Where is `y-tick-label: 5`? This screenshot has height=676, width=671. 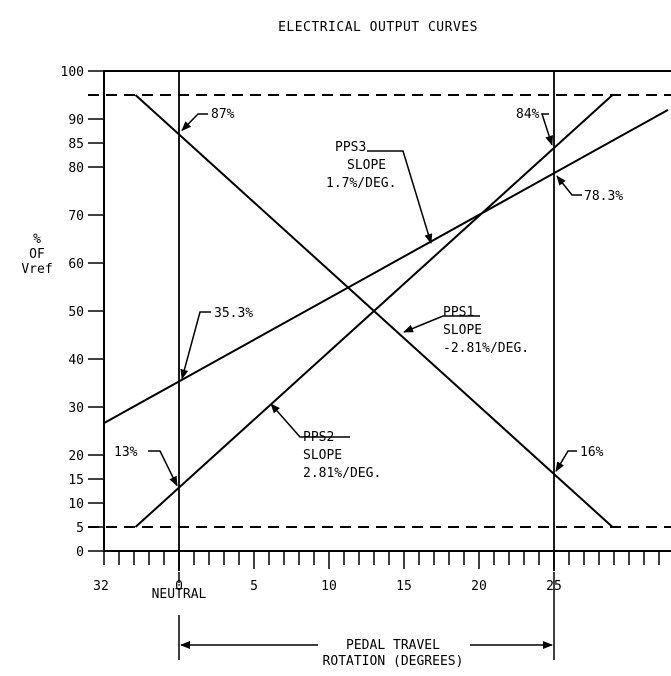 y-tick-label: 5 is located at coordinates (80, 528).